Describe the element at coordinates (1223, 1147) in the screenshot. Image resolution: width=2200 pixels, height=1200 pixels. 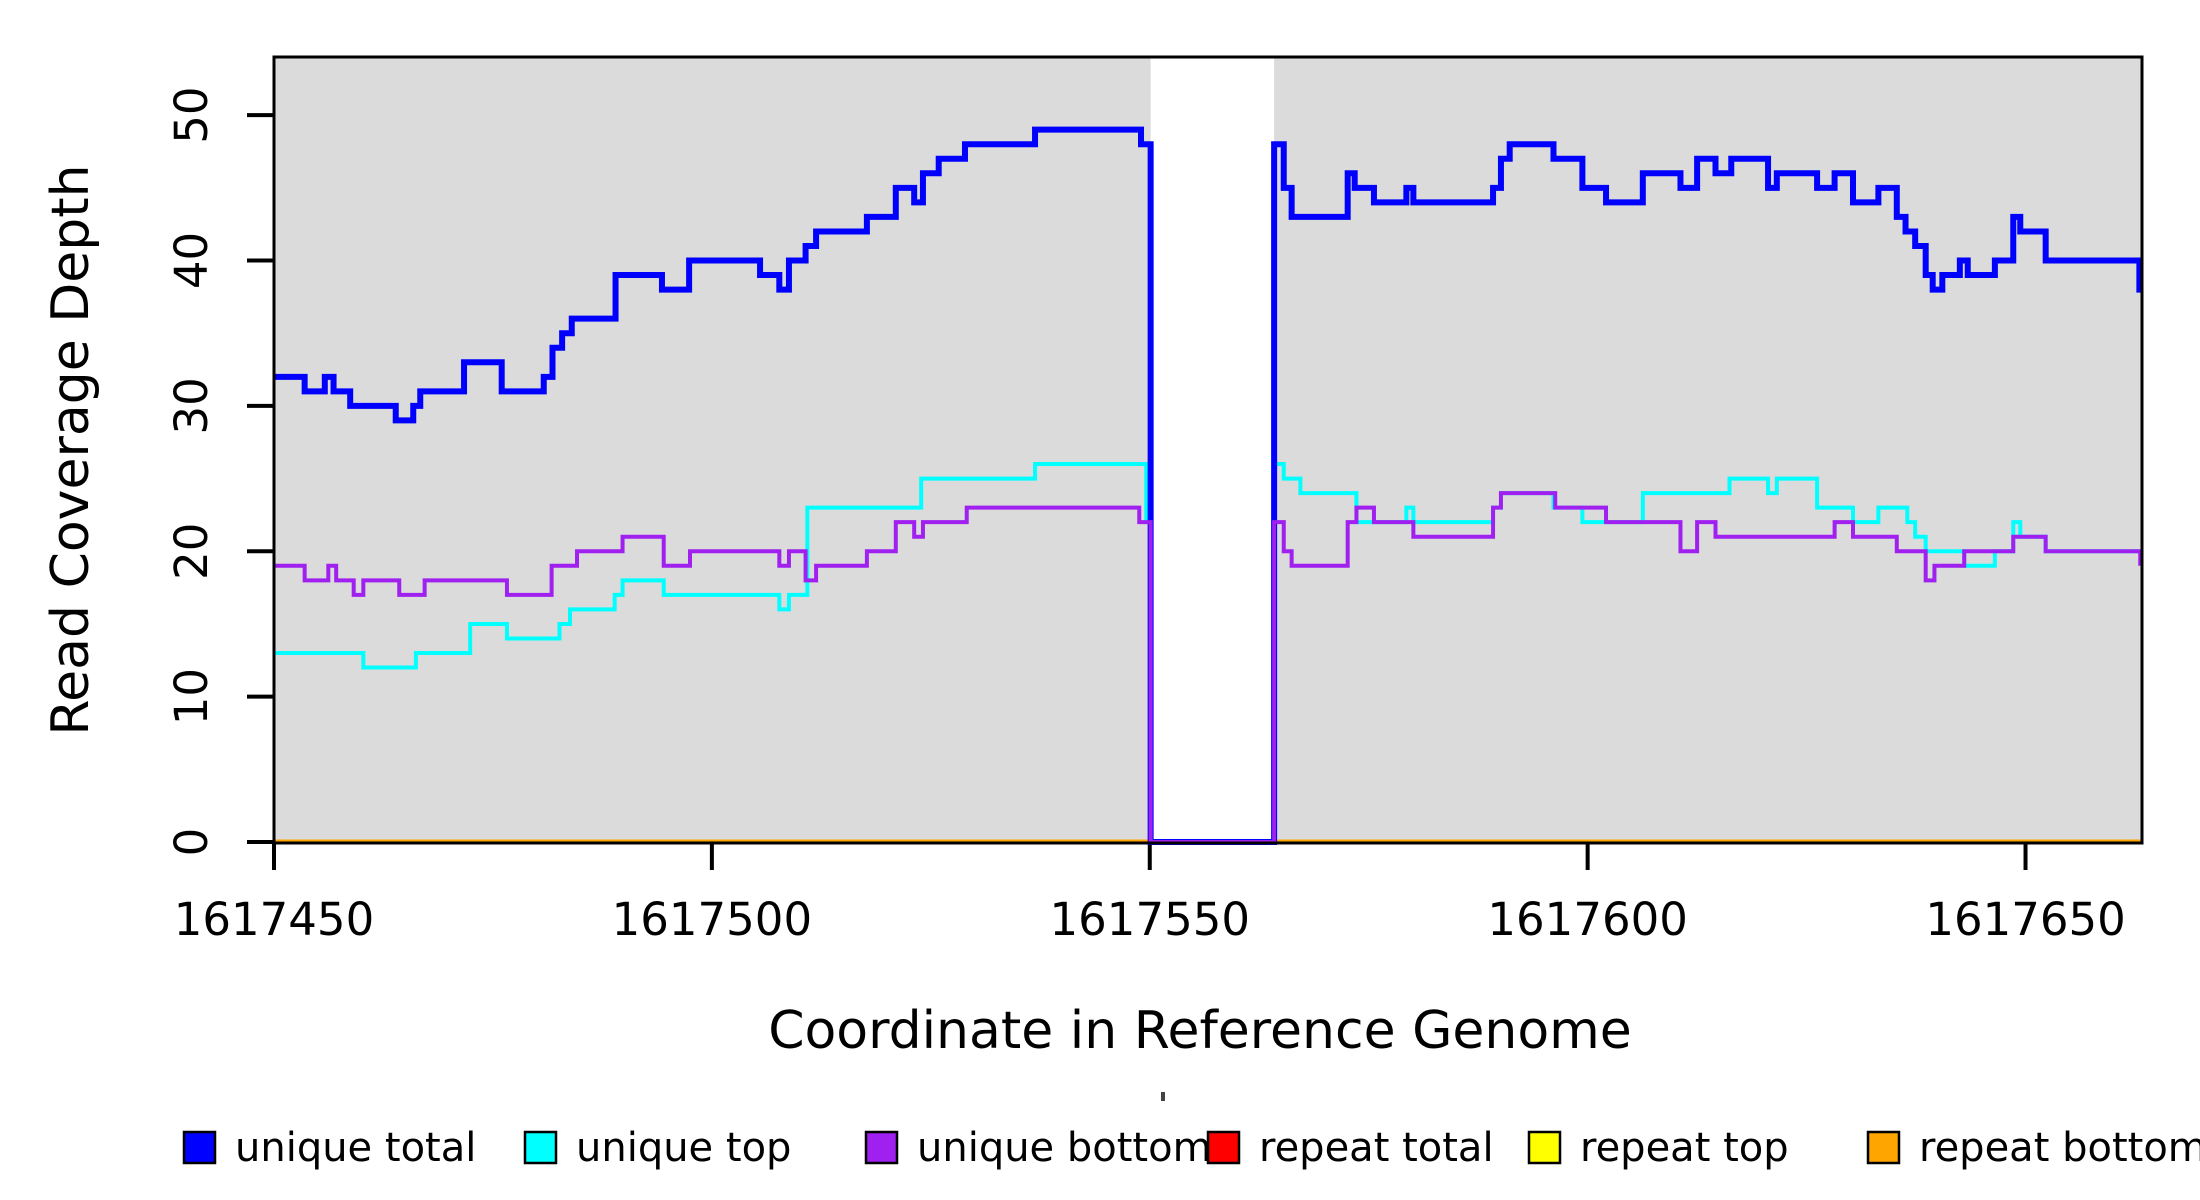
I see `legend-swatch-repeat-total` at that location.